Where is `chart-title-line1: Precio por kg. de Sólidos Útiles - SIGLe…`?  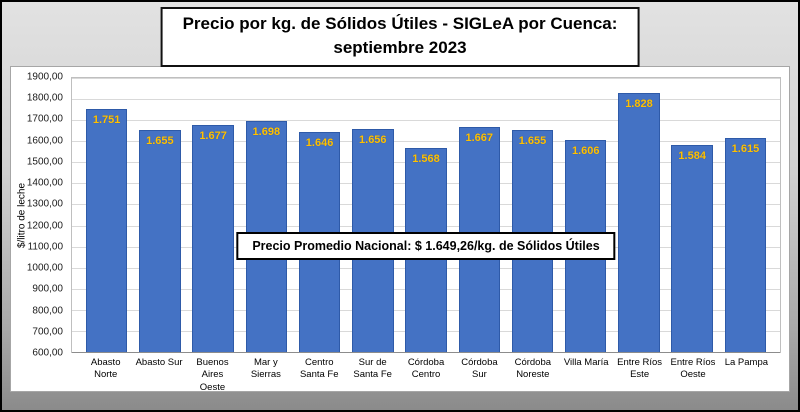
chart-title-line1: Precio por kg. de Sólidos Útiles - SIGLe… is located at coordinates (400, 23).